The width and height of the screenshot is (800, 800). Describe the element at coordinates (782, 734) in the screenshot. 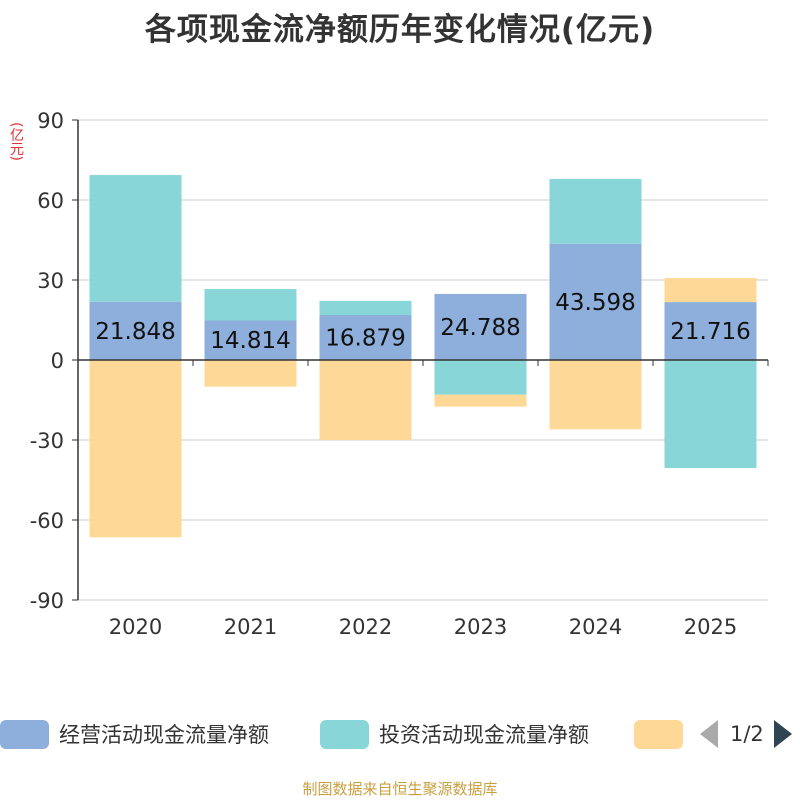

I see `chevron-right-icon` at that location.